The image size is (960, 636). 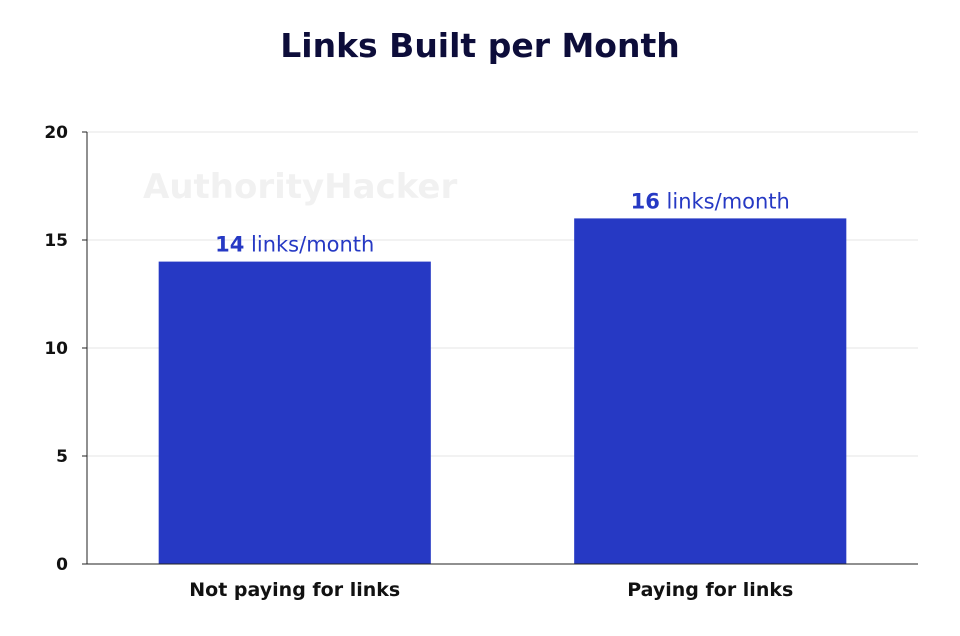 What do you see at coordinates (62, 457) in the screenshot?
I see `y-tick-label: 5` at bounding box center [62, 457].